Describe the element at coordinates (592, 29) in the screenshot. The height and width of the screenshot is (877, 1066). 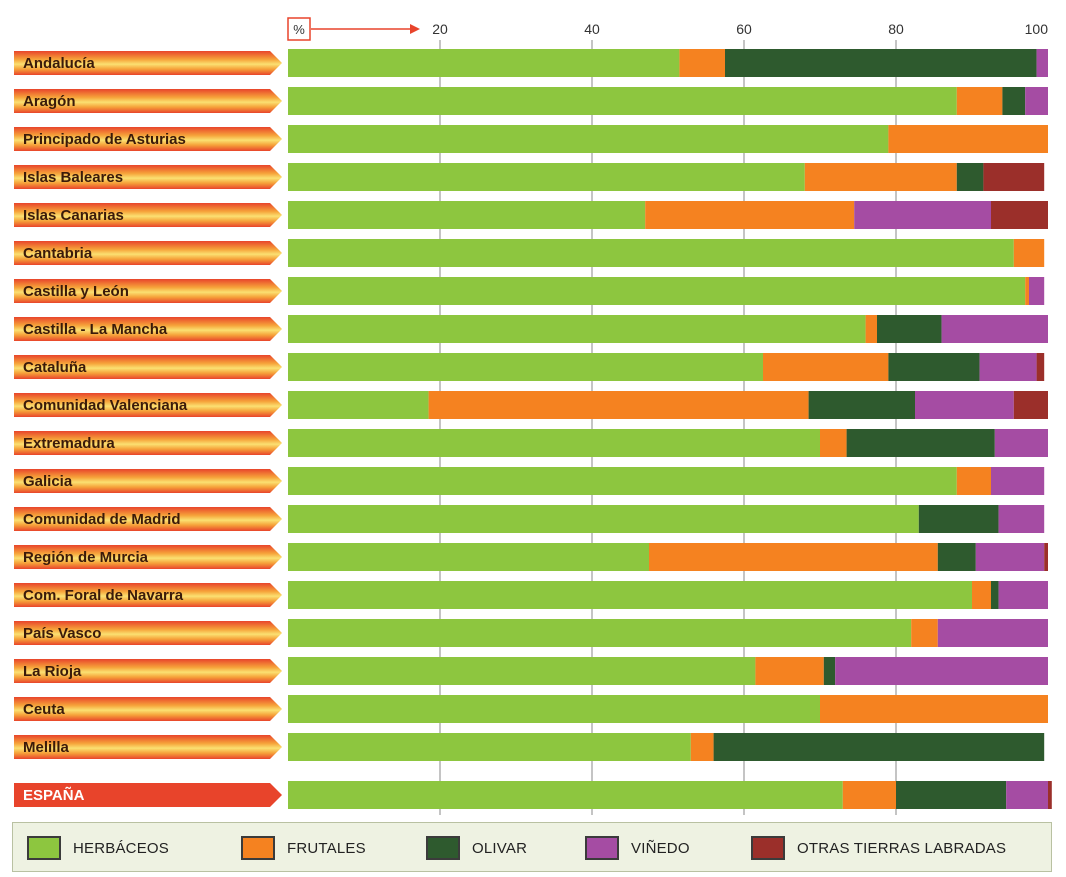
I see `x-tick-label: 40` at that location.